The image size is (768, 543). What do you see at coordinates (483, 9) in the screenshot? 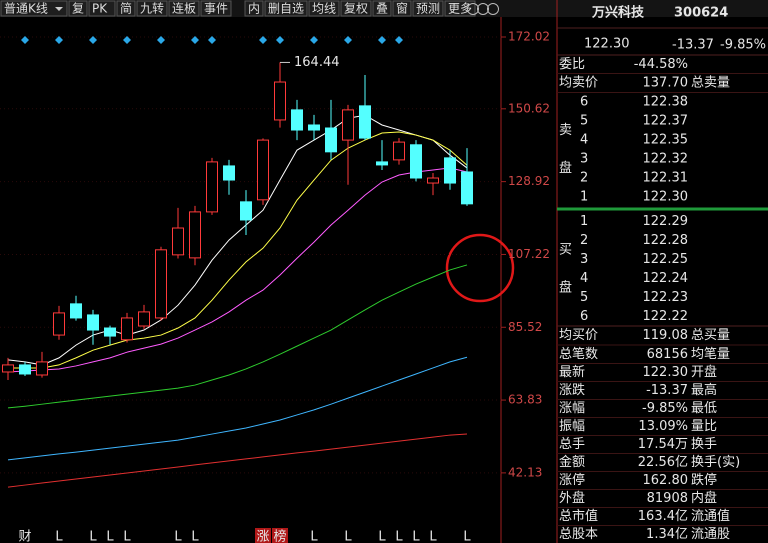
I see `play-ring` at bounding box center [483, 9].